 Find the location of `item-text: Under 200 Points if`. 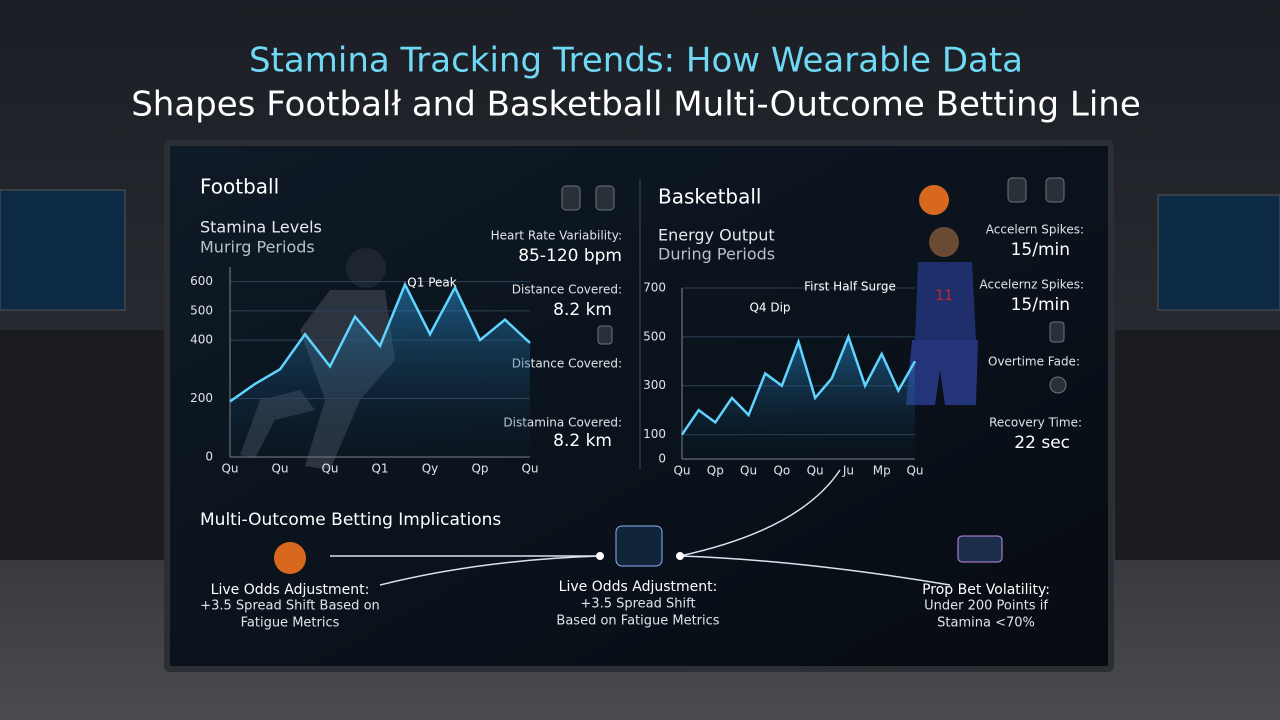

item-text: Under 200 Points if is located at coordinates (986, 606).